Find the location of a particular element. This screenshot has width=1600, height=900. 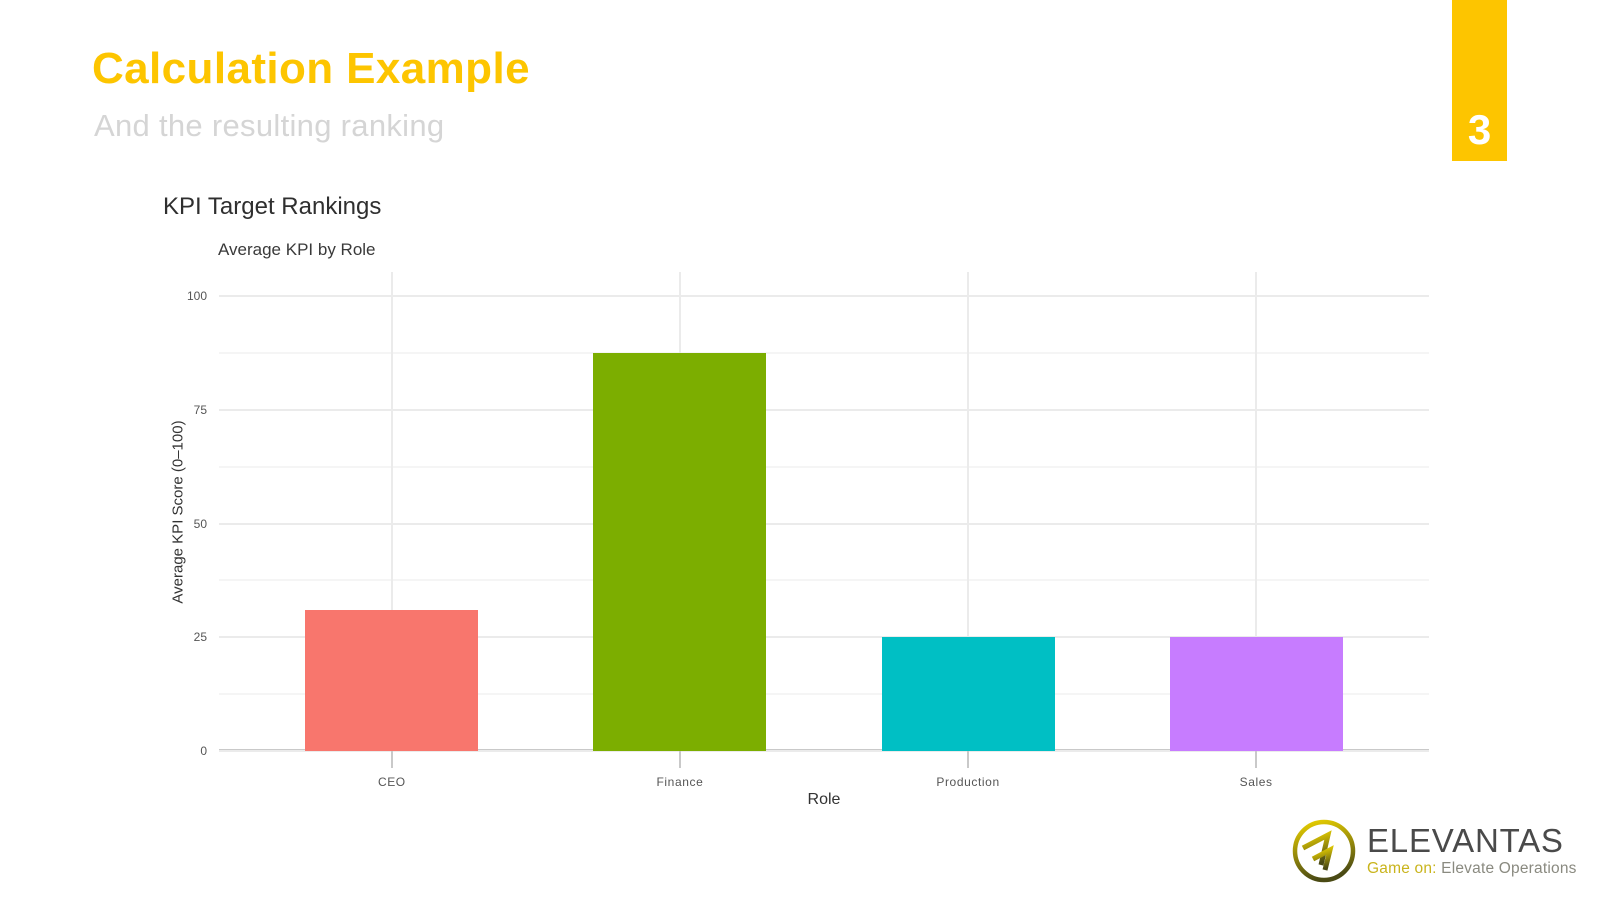

logo: ELEVANTAS Game on: Elevate Operations is located at coordinates (1433, 851).